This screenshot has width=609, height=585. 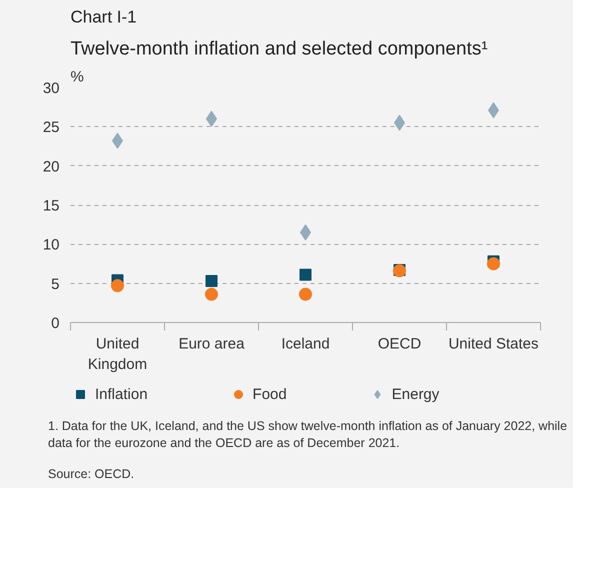 I want to click on y-tick-label: 30, so click(x=51, y=88).